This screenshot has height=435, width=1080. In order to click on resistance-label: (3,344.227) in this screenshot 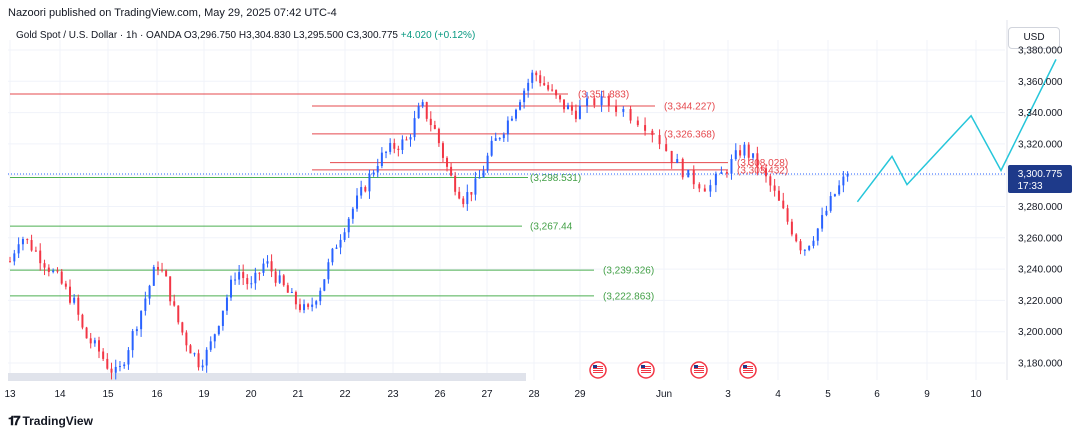, I will do `click(689, 106)`.